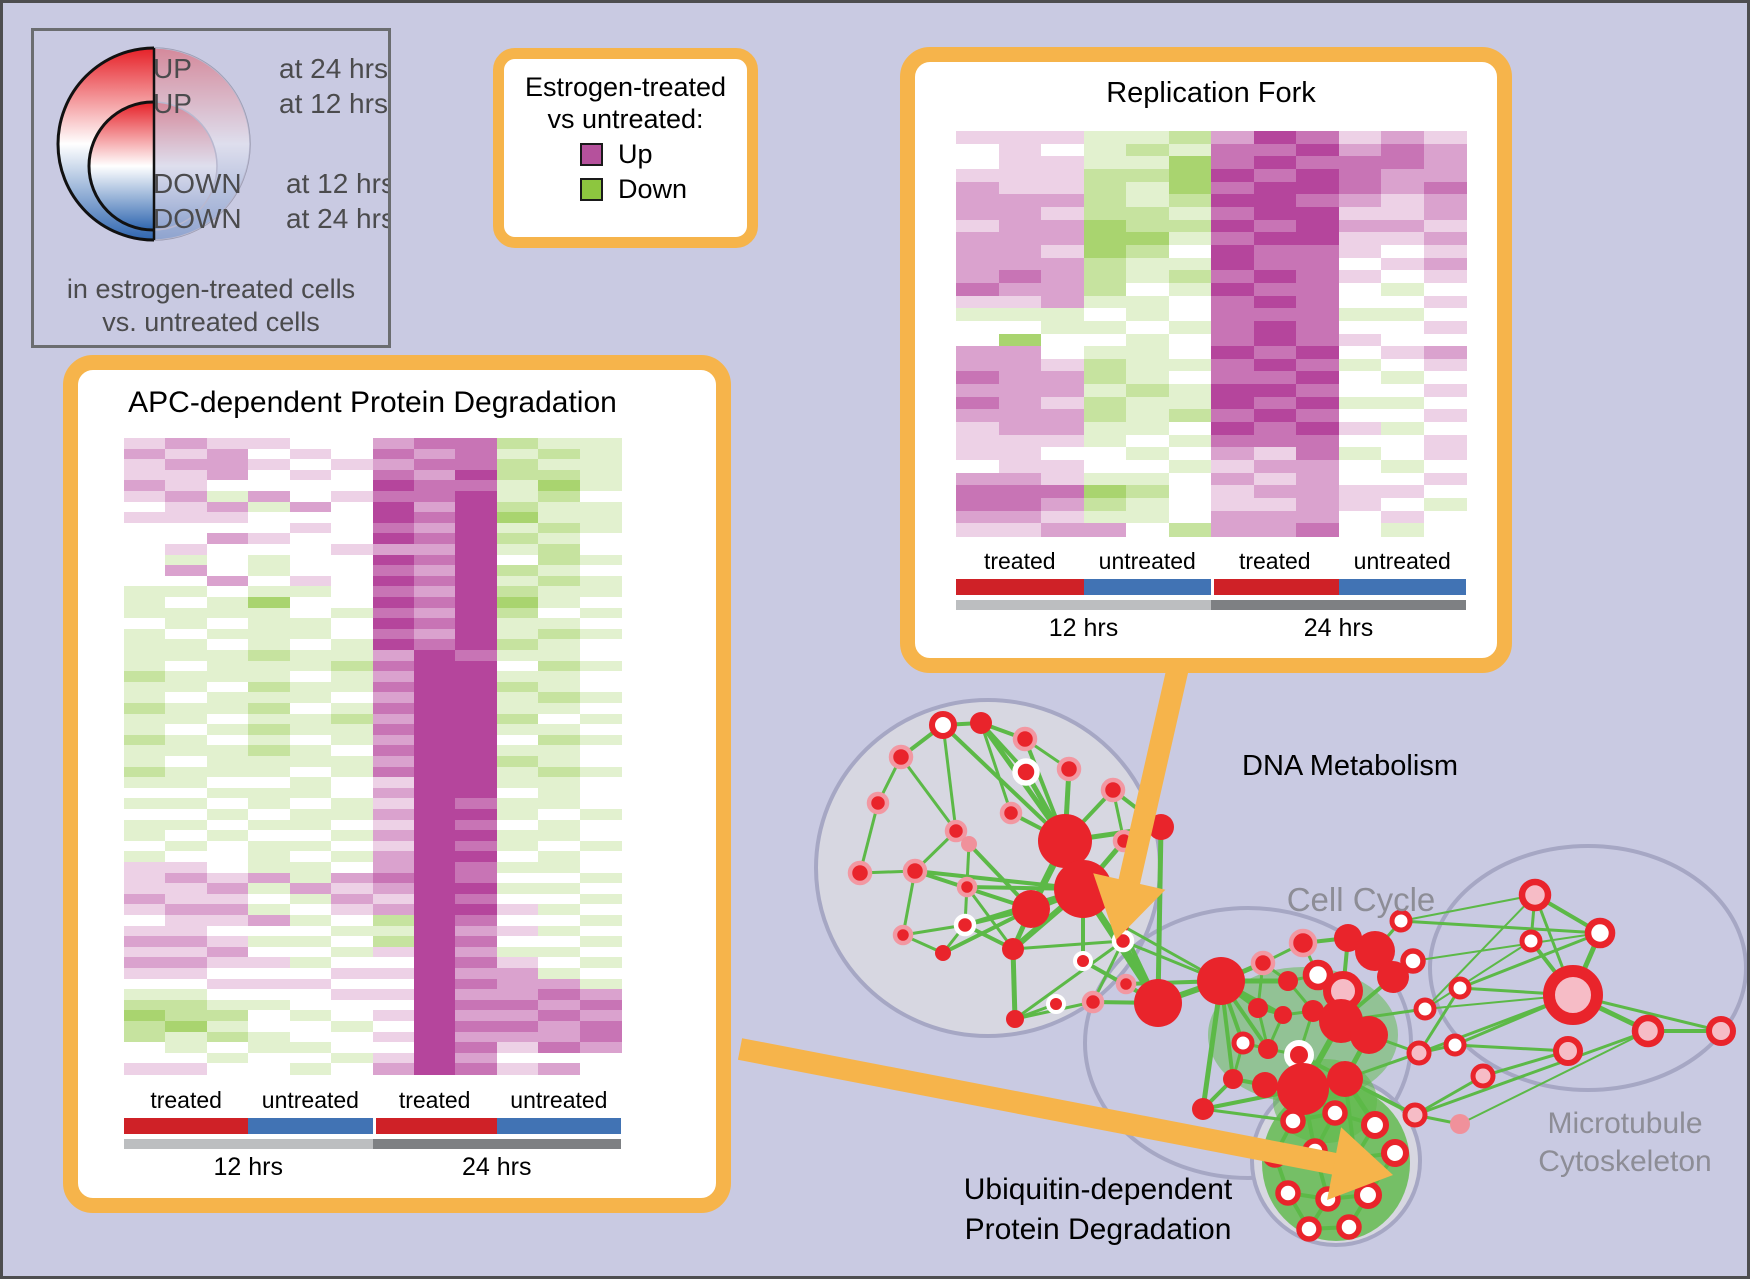  What do you see at coordinates (559, 1100) in the screenshot?
I see `group-label-untreated: untreated` at bounding box center [559, 1100].